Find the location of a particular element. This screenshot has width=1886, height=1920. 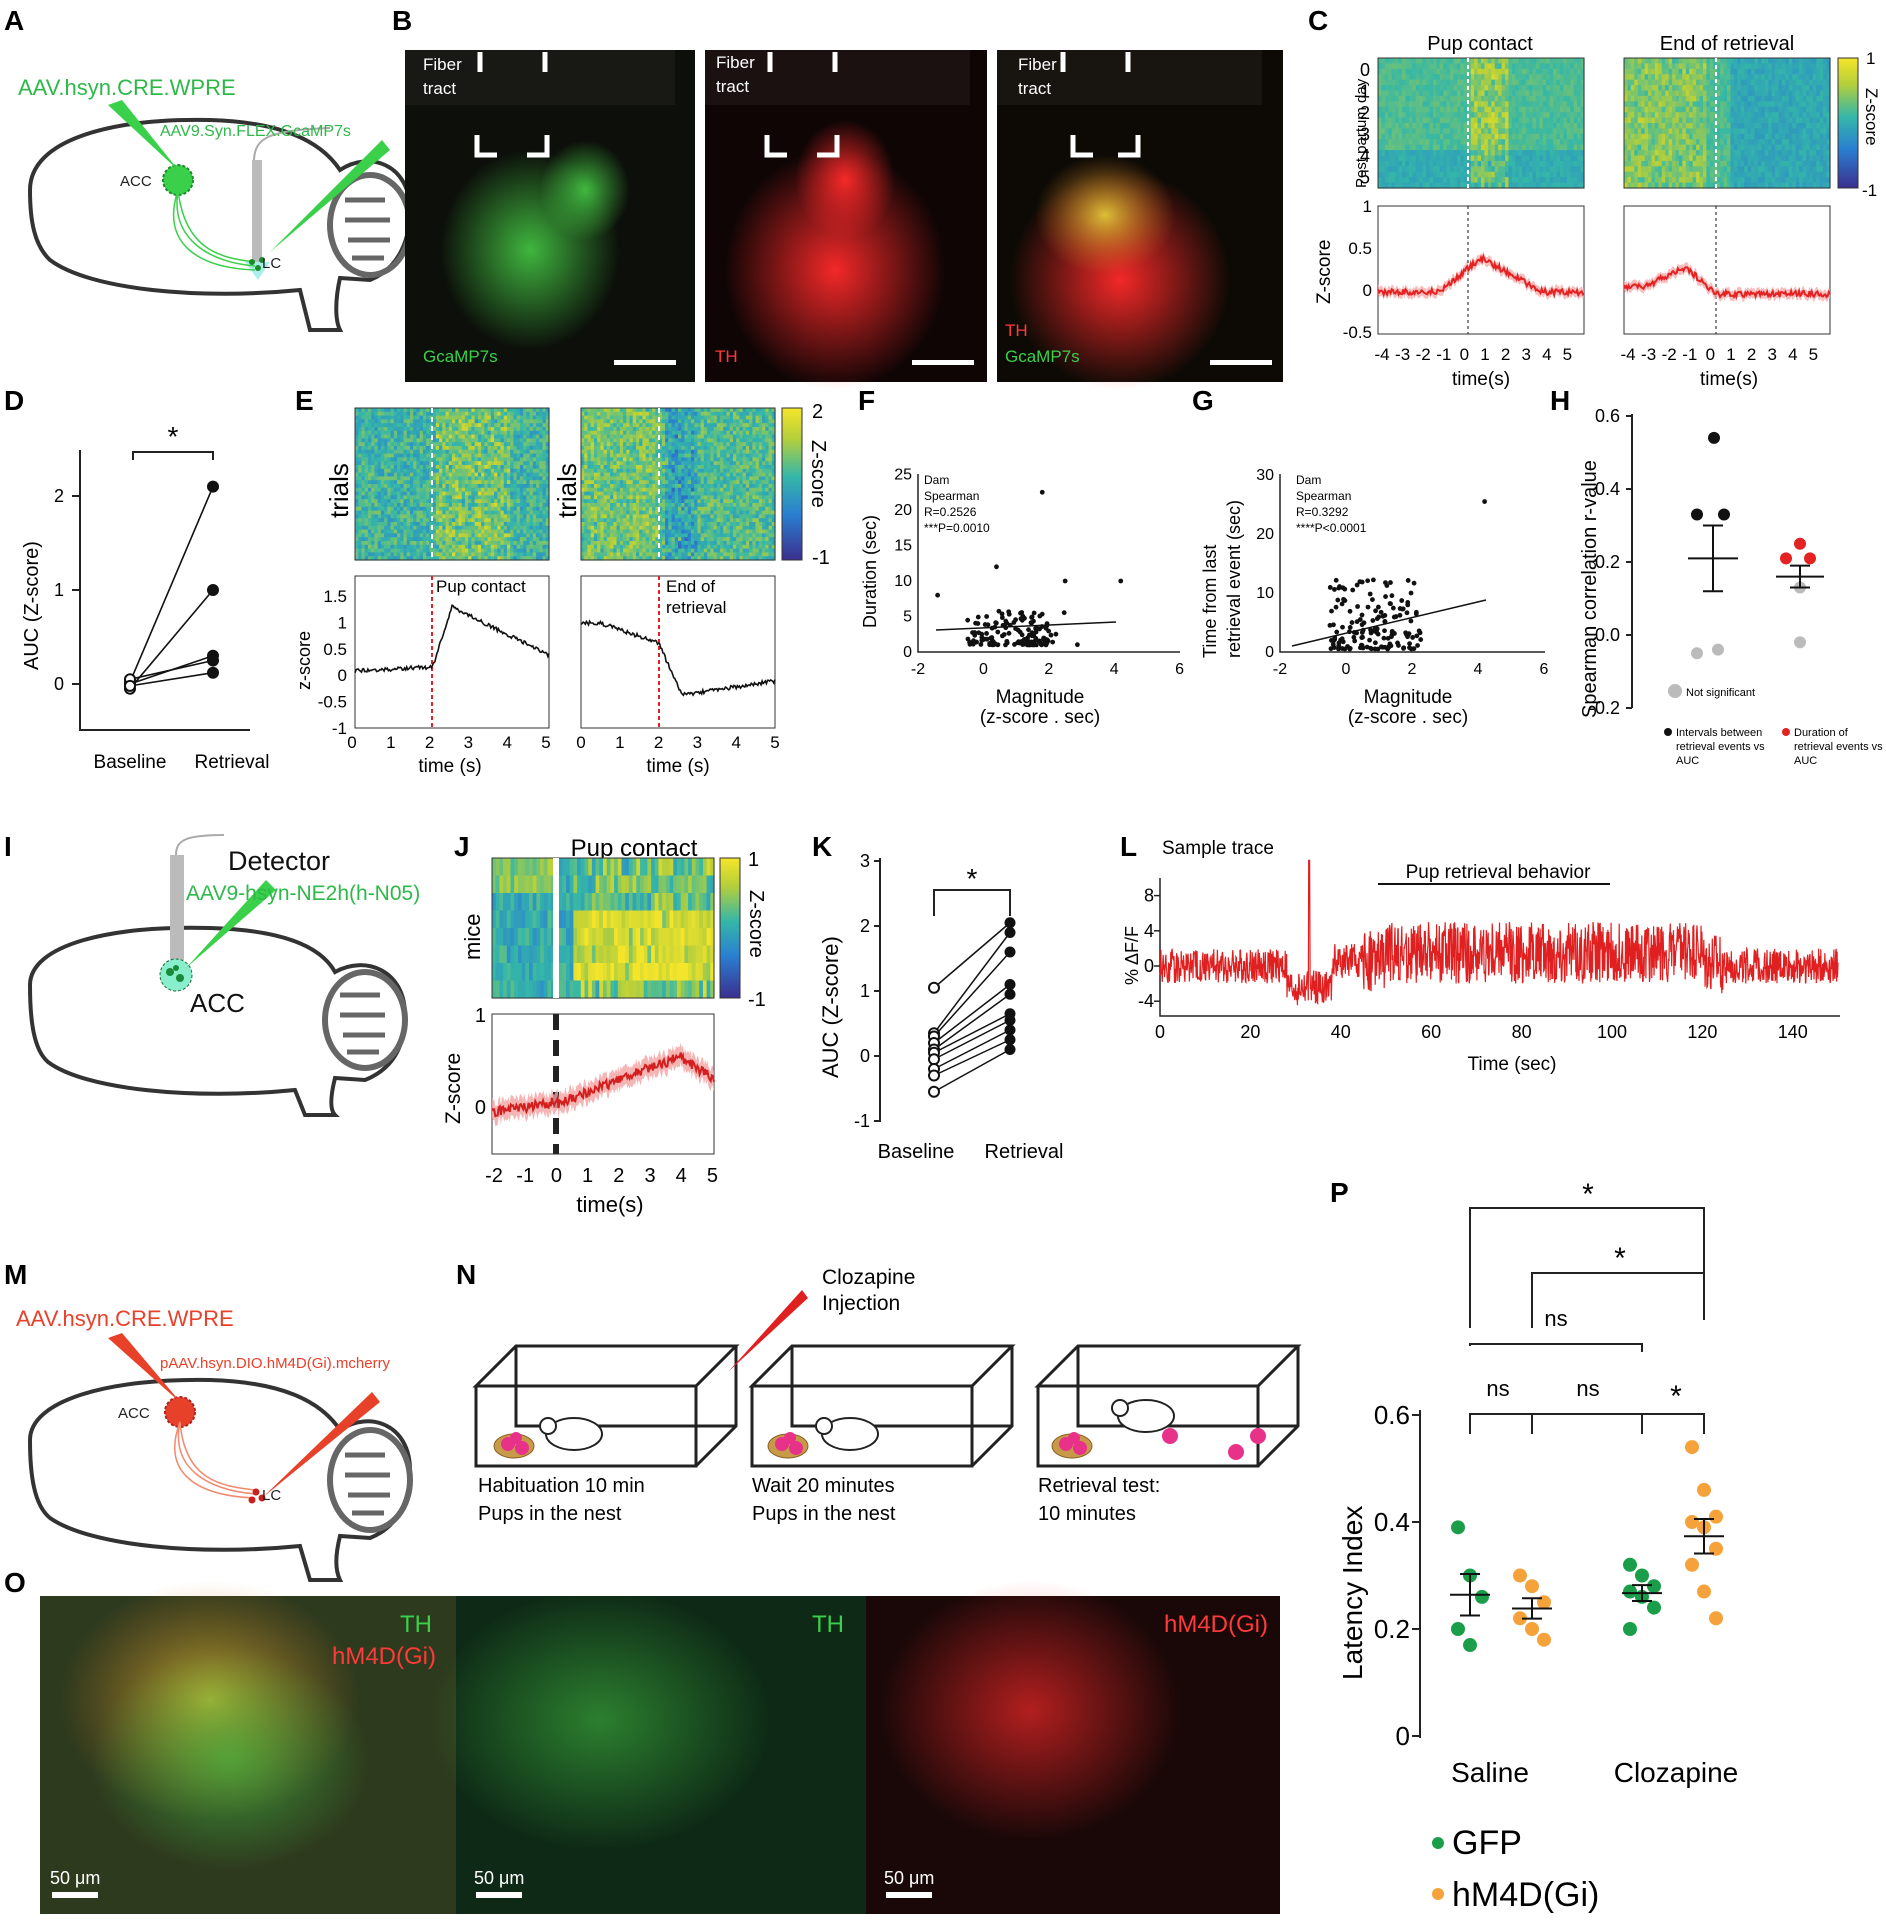

channel-label-gcamp: GcaMP7s is located at coordinates (460, 356).